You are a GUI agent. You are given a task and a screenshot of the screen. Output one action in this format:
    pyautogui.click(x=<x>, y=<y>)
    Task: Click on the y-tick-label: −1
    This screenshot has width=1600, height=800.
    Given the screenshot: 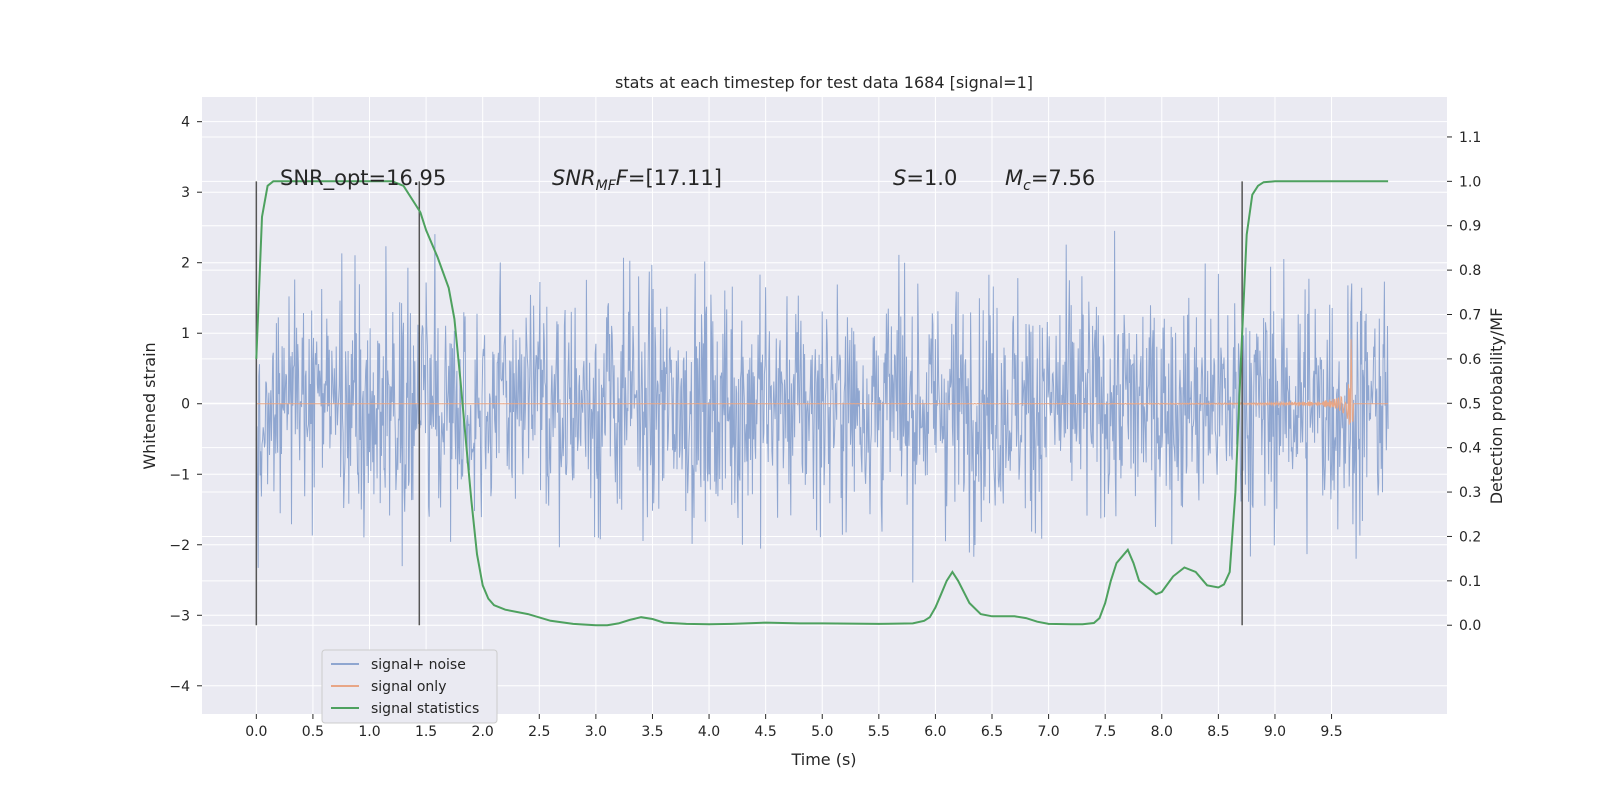 What is the action you would take?
    pyautogui.click(x=179, y=475)
    